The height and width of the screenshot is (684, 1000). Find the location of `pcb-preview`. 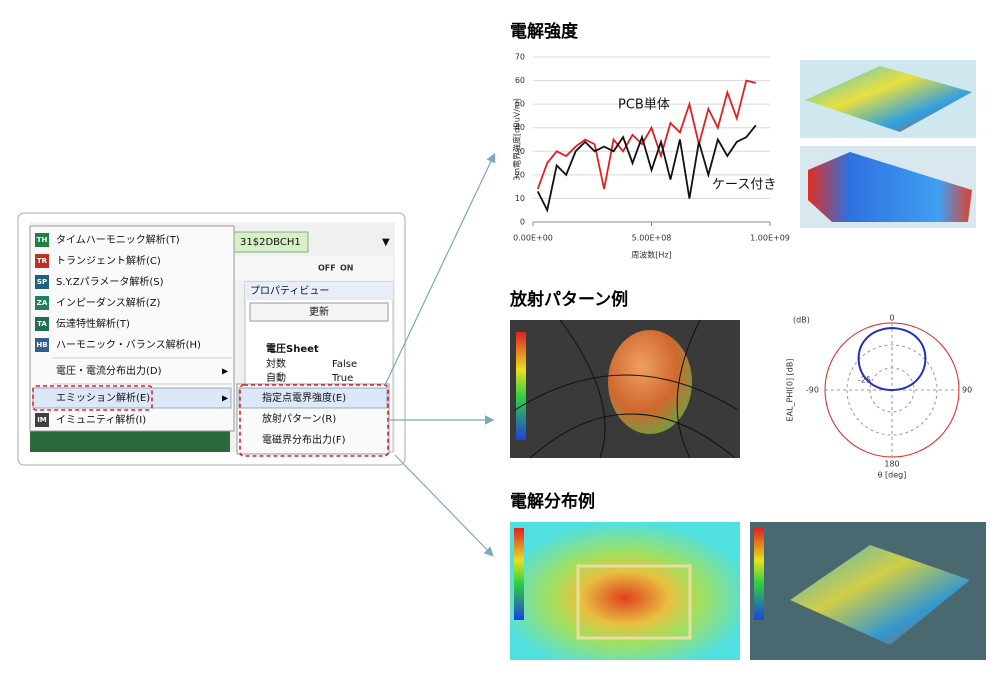

pcb-preview is located at coordinates (130, 441).